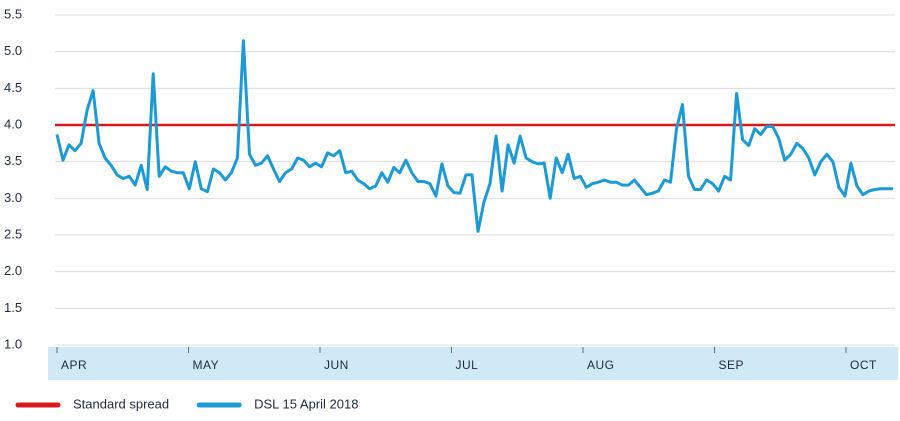 The width and height of the screenshot is (900, 421). Describe the element at coordinates (13, 343) in the screenshot. I see `y-tick-label: 1.0` at that location.